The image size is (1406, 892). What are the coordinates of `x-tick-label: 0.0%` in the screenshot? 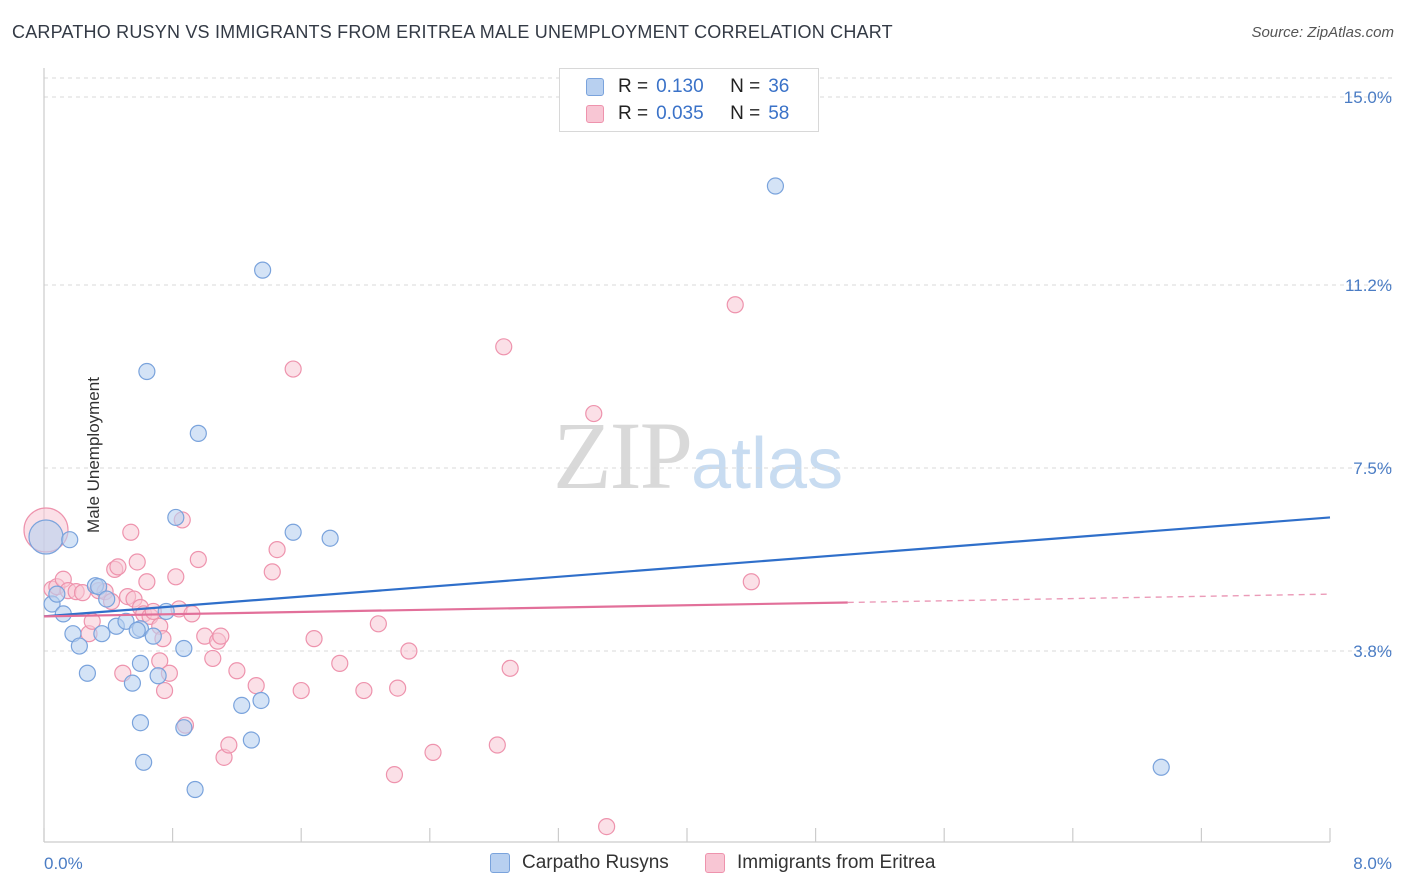 It's located at (63, 863).